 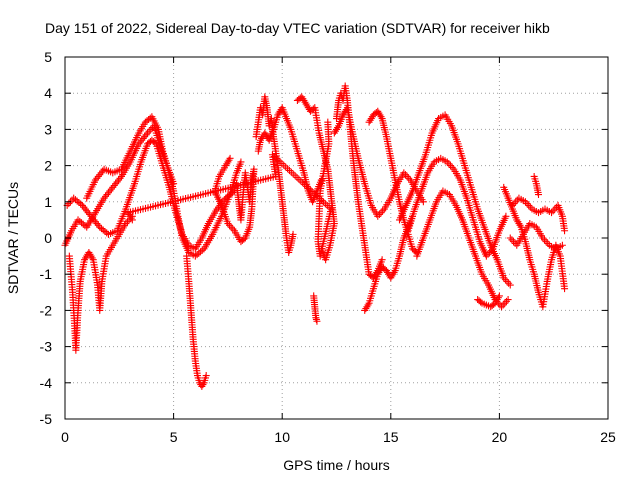 What do you see at coordinates (378, 162) in the screenshot?
I see `series-track-l` at bounding box center [378, 162].